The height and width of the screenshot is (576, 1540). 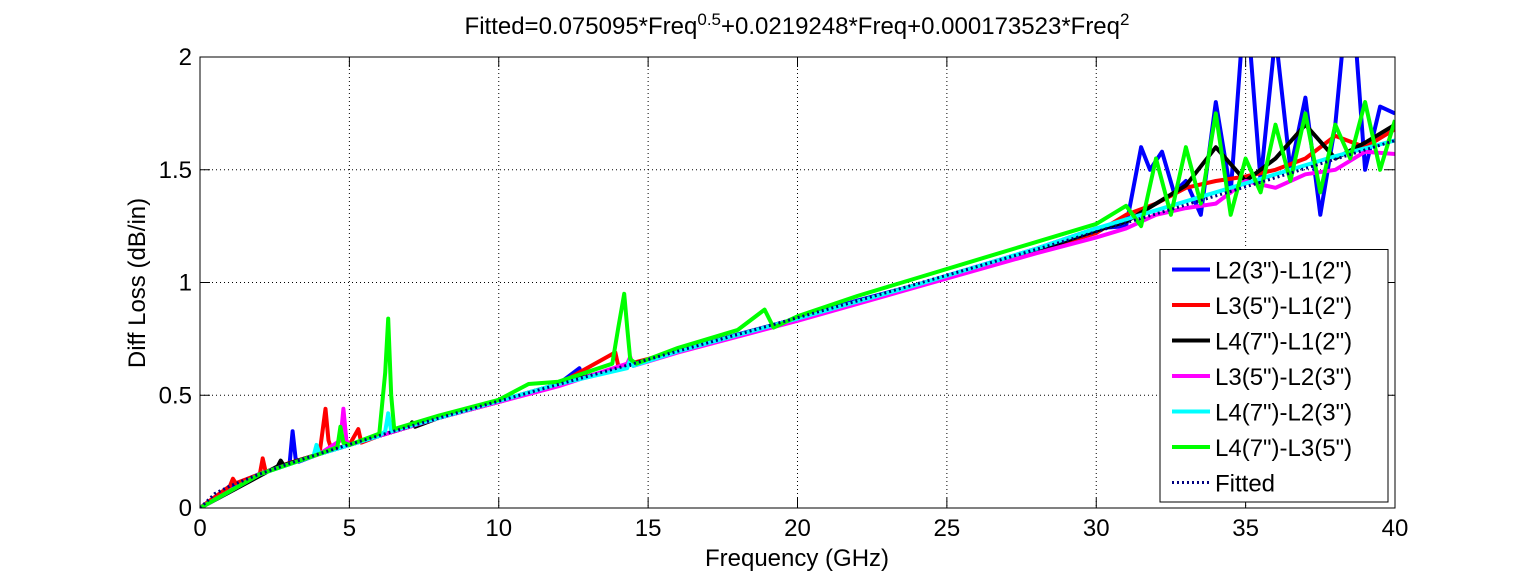 I want to click on x-tick-label: 25, so click(x=947, y=528).